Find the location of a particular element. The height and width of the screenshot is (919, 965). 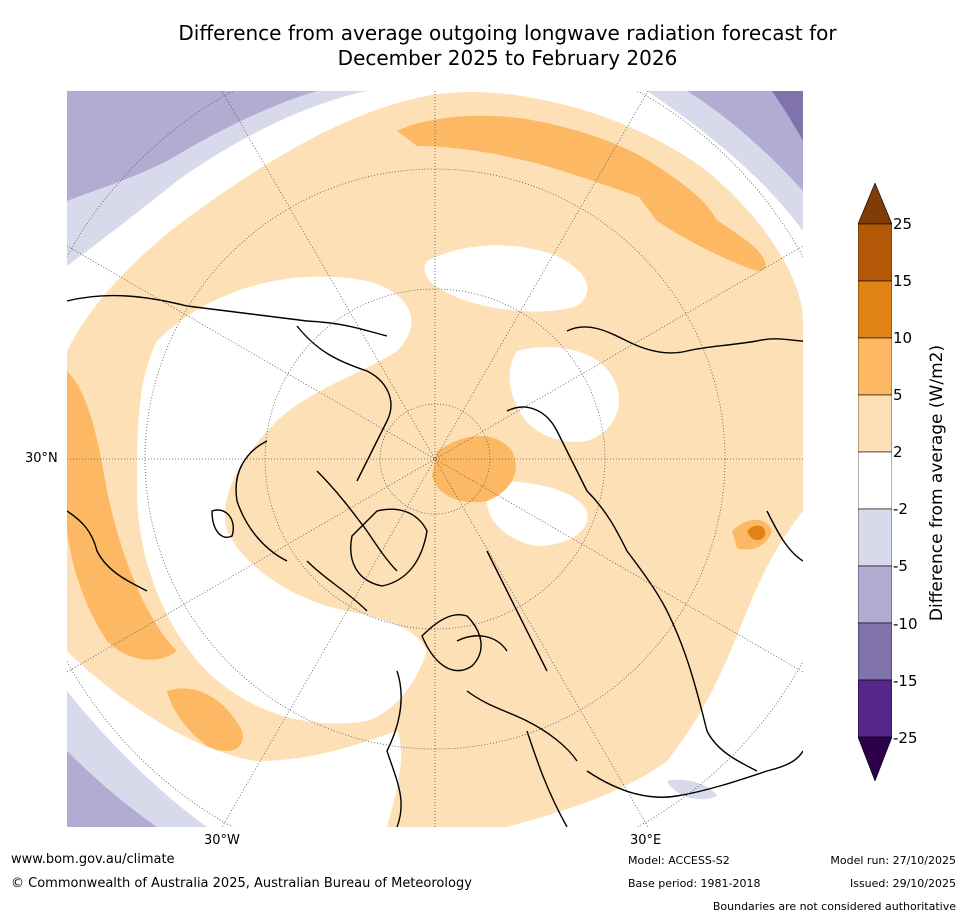

colorbar-over-arrow is located at coordinates (875, 204).